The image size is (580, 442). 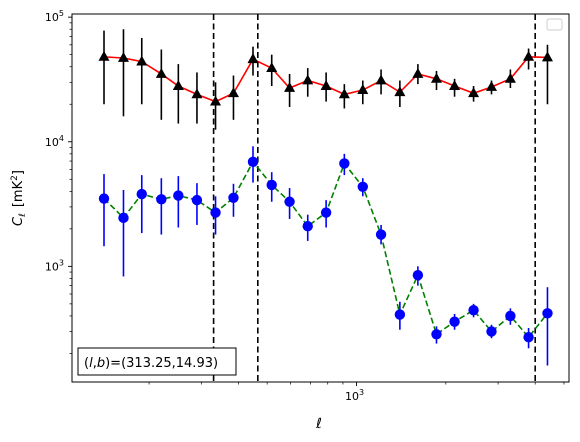 I want to click on coordinate-annotation: (l,b)=(313.25,14.93), so click(x=157, y=361).